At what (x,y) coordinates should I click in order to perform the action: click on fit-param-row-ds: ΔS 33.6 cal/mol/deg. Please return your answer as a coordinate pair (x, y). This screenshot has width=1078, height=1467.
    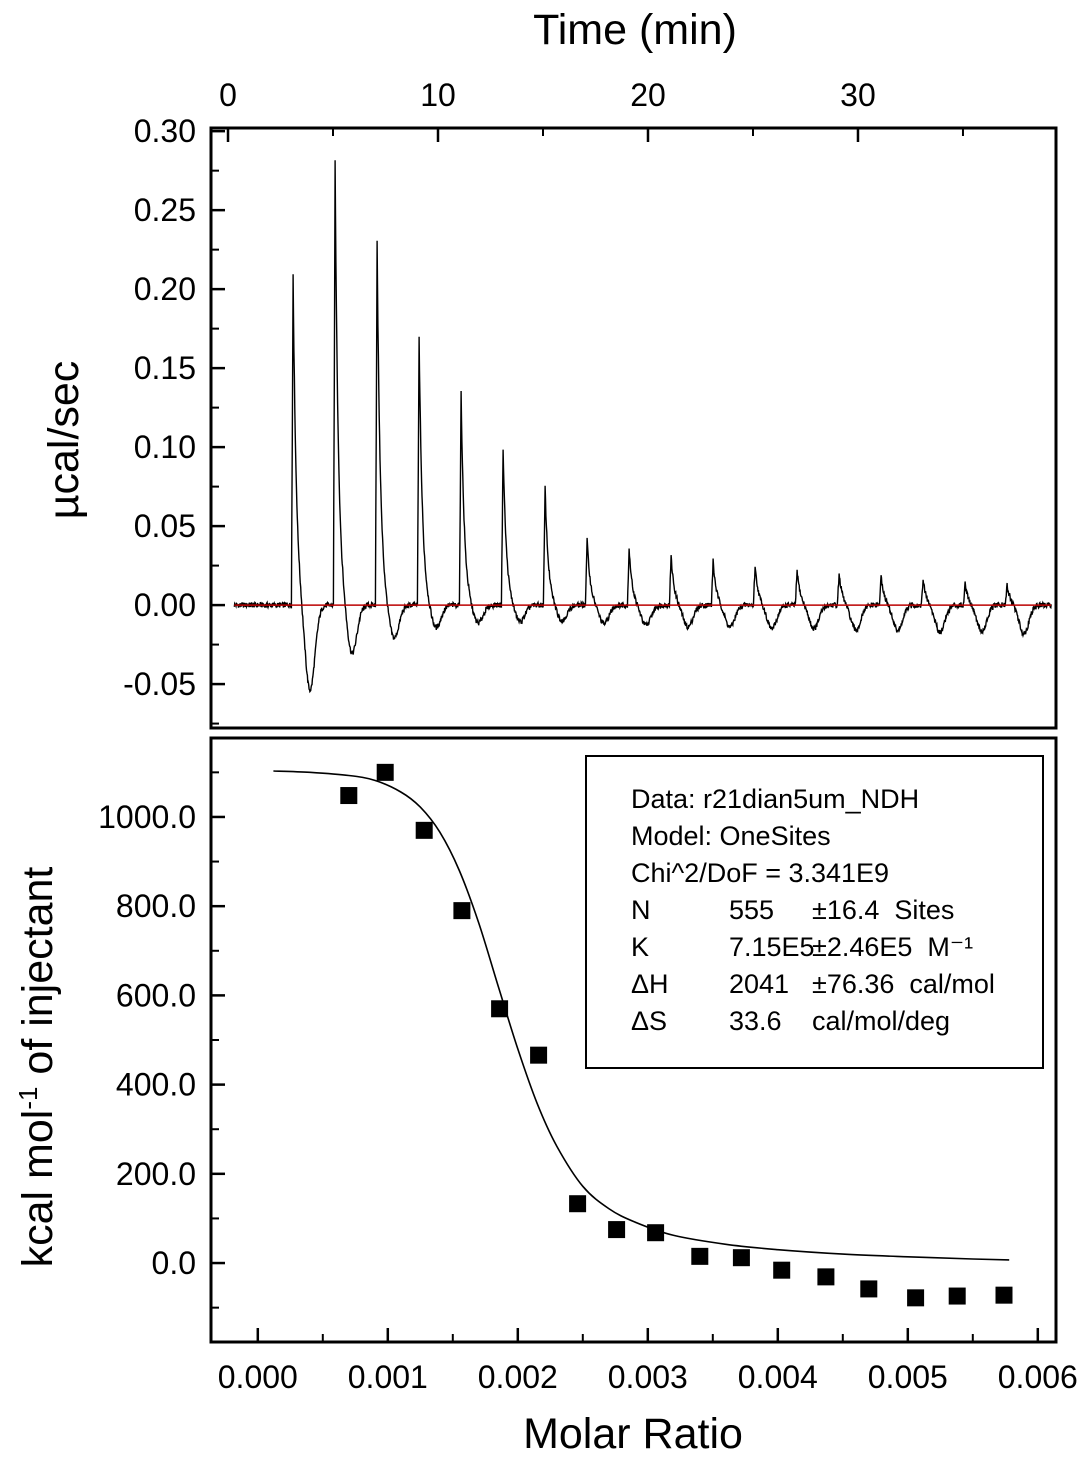
    Looking at the image, I should click on (836, 1021).